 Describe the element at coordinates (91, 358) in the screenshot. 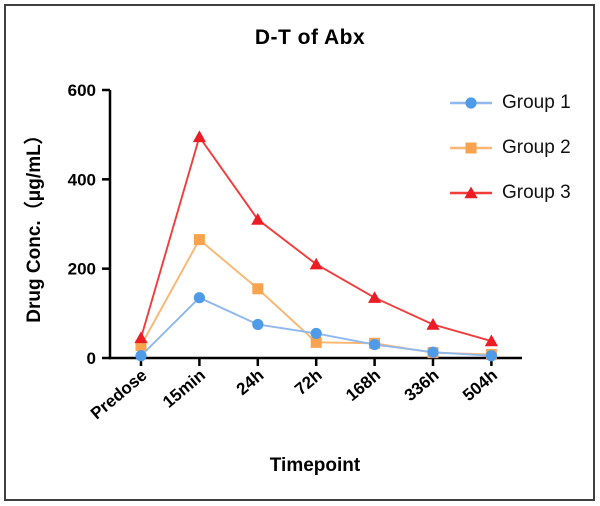

I see `y-tick-label: 0` at that location.